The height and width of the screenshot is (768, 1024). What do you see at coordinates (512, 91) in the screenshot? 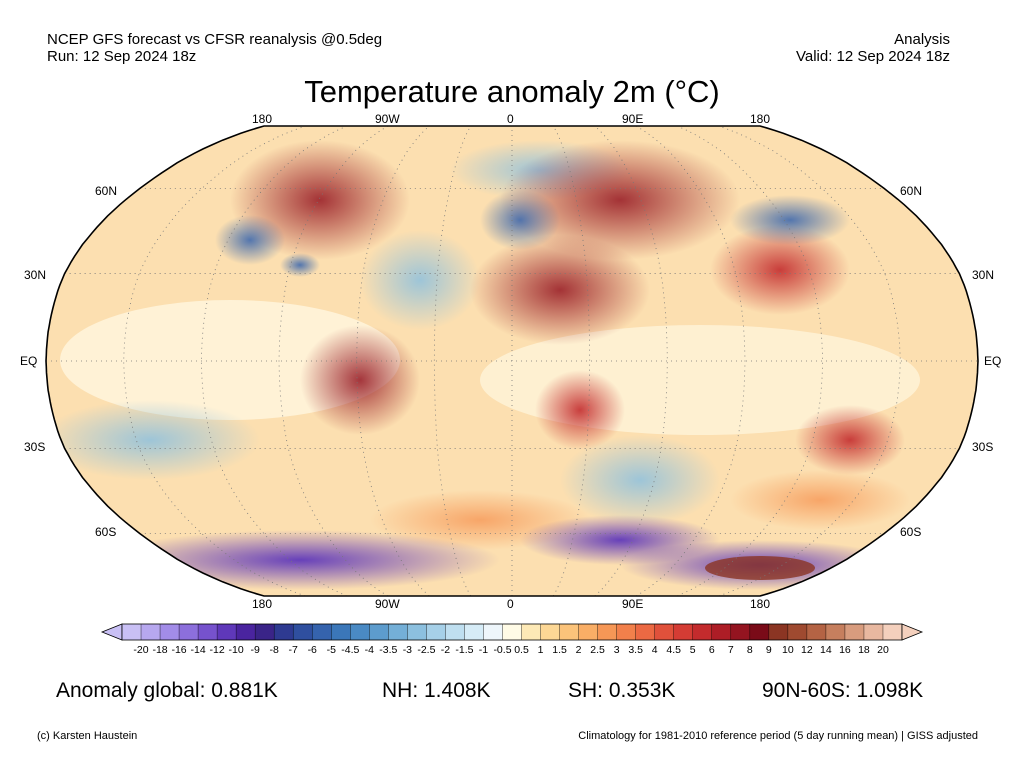
I see `map-title: Temperature anomaly 2m (°C)` at bounding box center [512, 91].